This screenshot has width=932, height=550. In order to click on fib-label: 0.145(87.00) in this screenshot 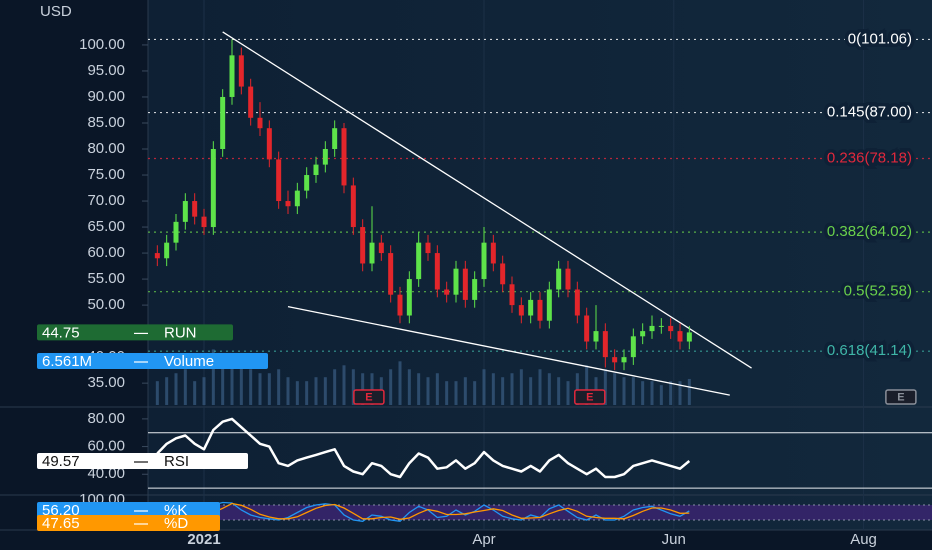, I will do `click(869, 112)`.